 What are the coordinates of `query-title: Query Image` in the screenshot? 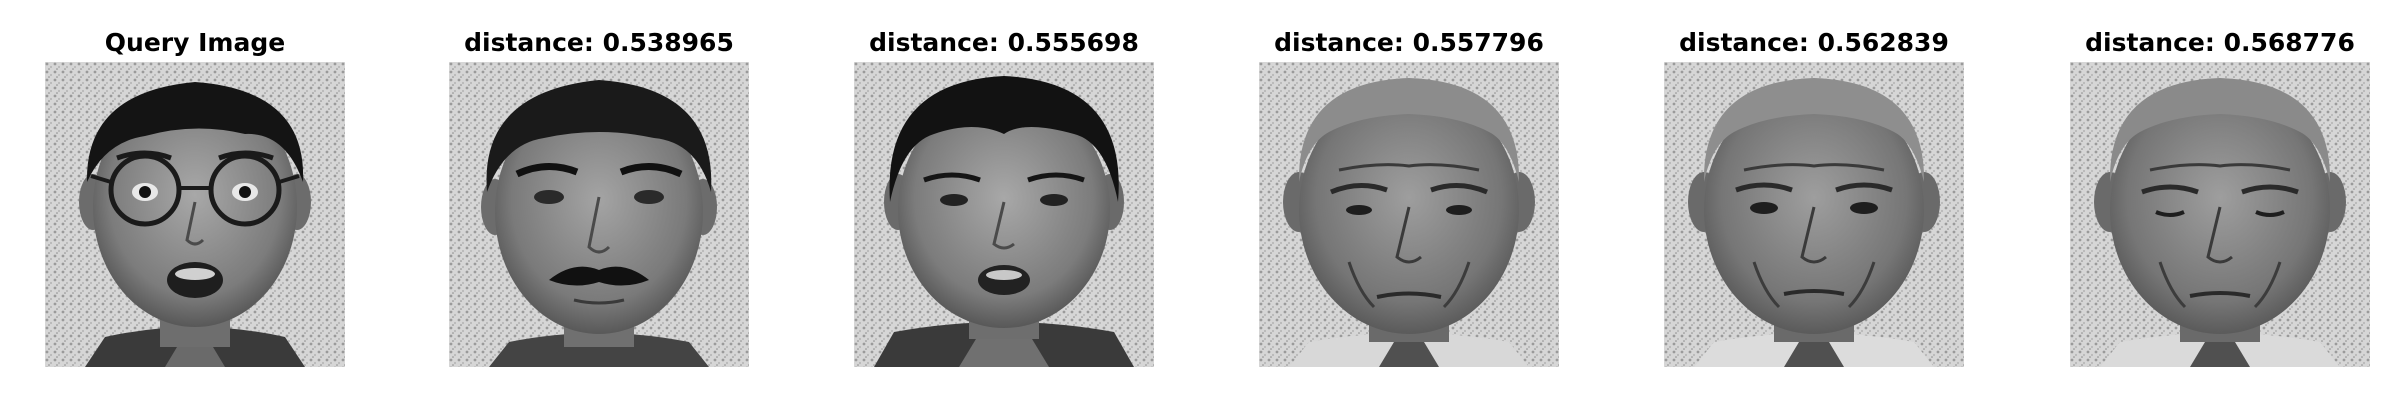 It's located at (195, 42).